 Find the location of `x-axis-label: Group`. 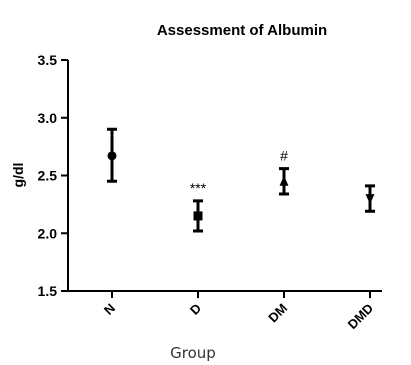

x-axis-label: Group is located at coordinates (193, 353).